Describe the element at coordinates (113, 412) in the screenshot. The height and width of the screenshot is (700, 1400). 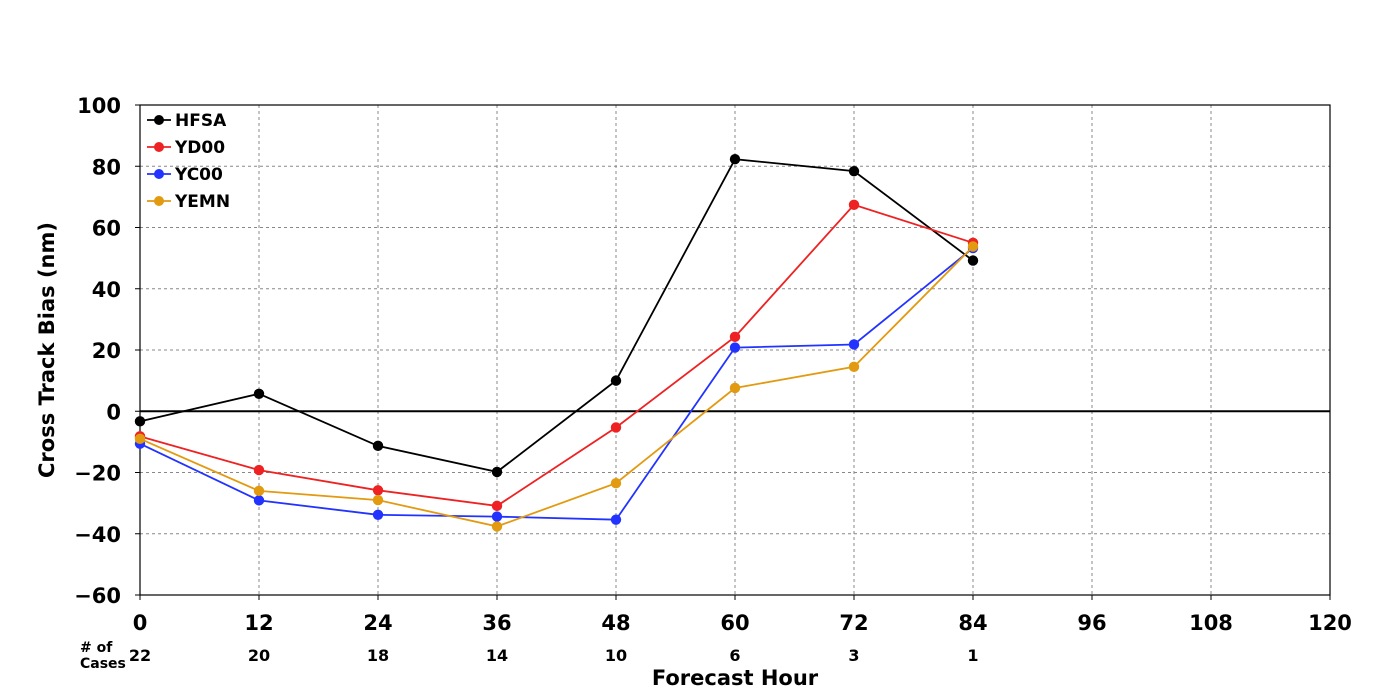
I see `y-tick-label: 0` at that location.